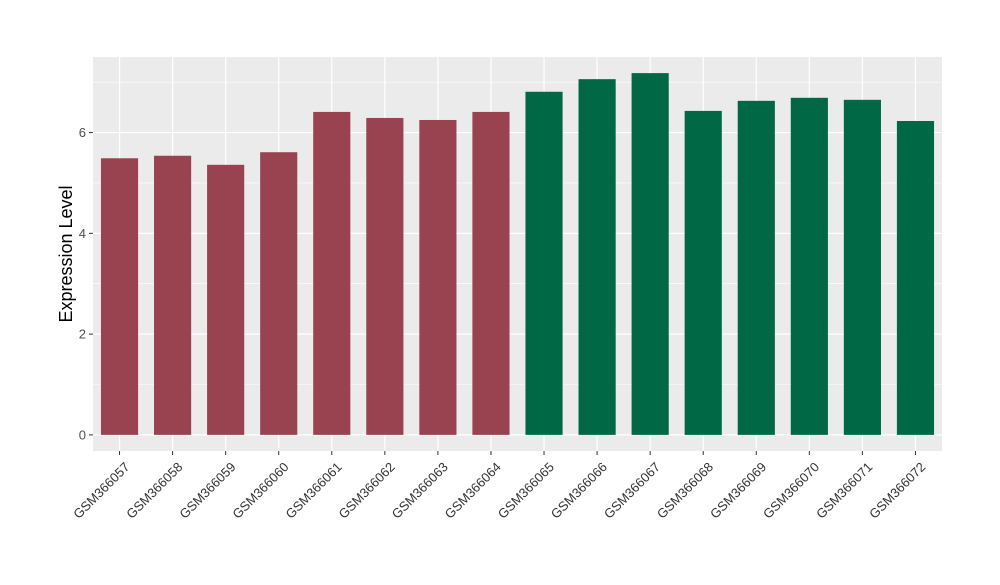 This screenshot has height=585, width=1000. Describe the element at coordinates (544, 263) in the screenshot. I see `bar-GSM366065` at that location.